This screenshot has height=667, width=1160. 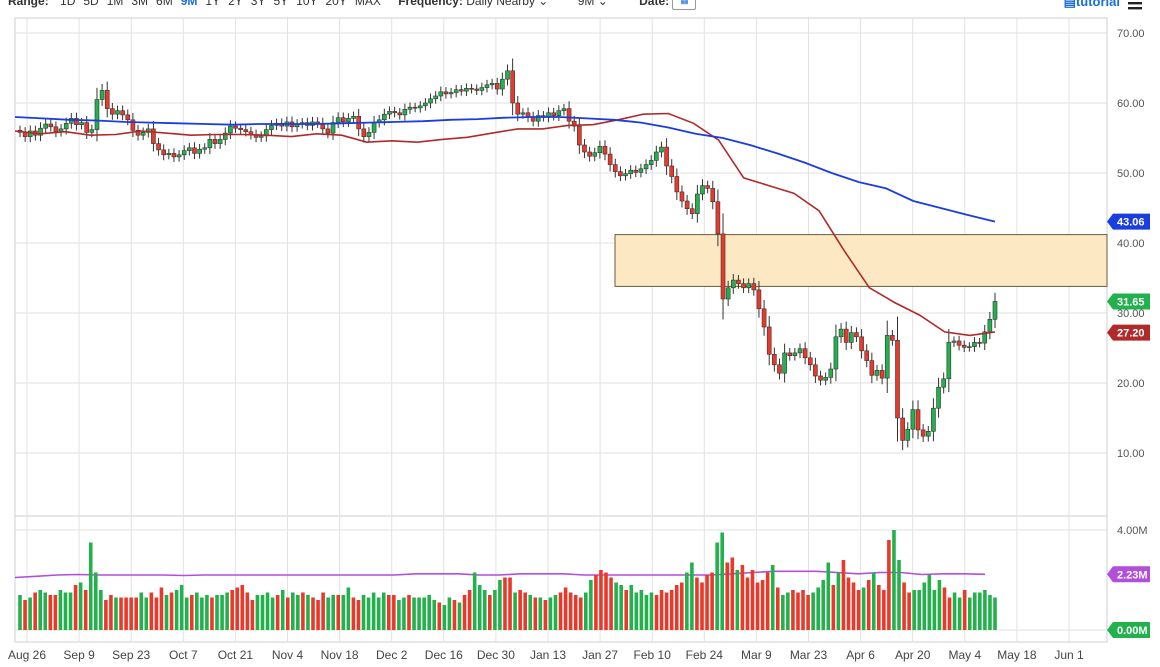 I want to click on range-option-10y: 10Y, so click(x=307, y=4).